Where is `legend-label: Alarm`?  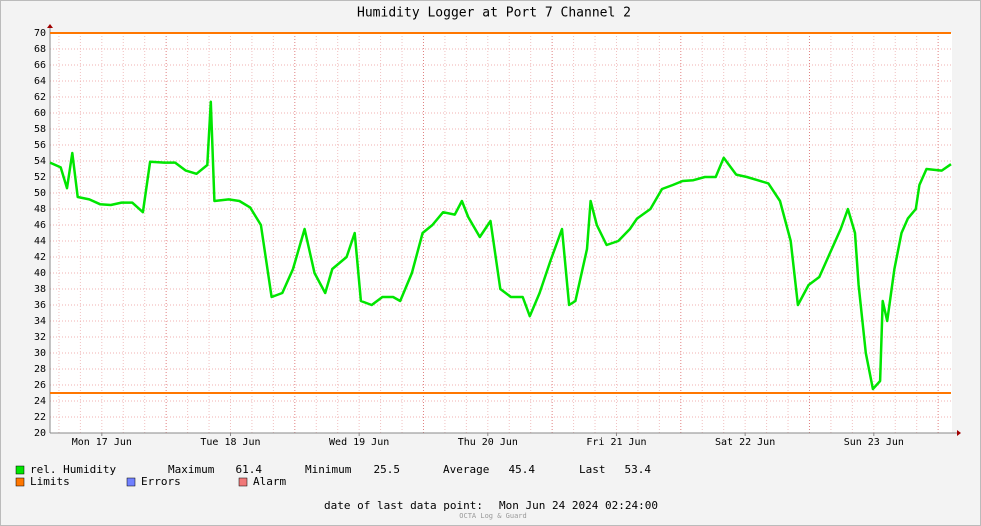
legend-label: Alarm is located at coordinates (269, 481).